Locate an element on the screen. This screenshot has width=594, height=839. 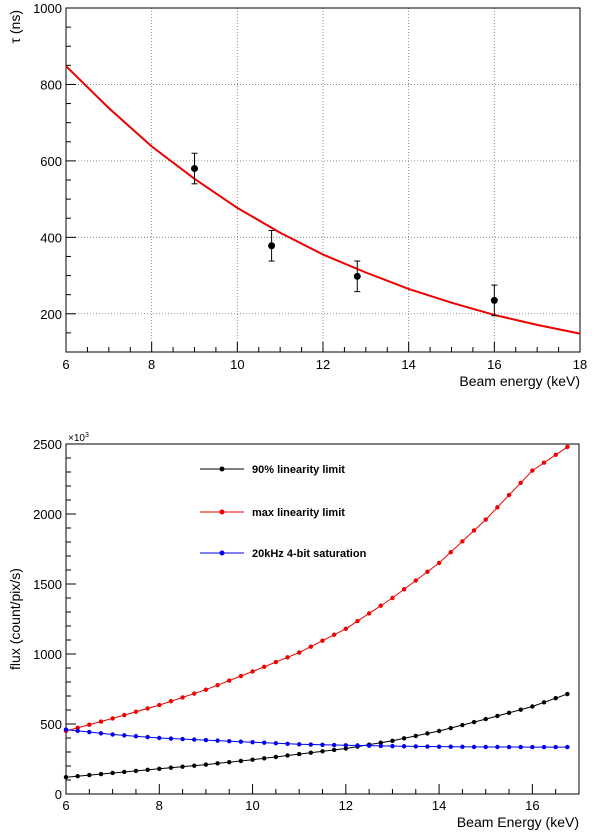
y-tick-label: 2500 is located at coordinates (47, 444).